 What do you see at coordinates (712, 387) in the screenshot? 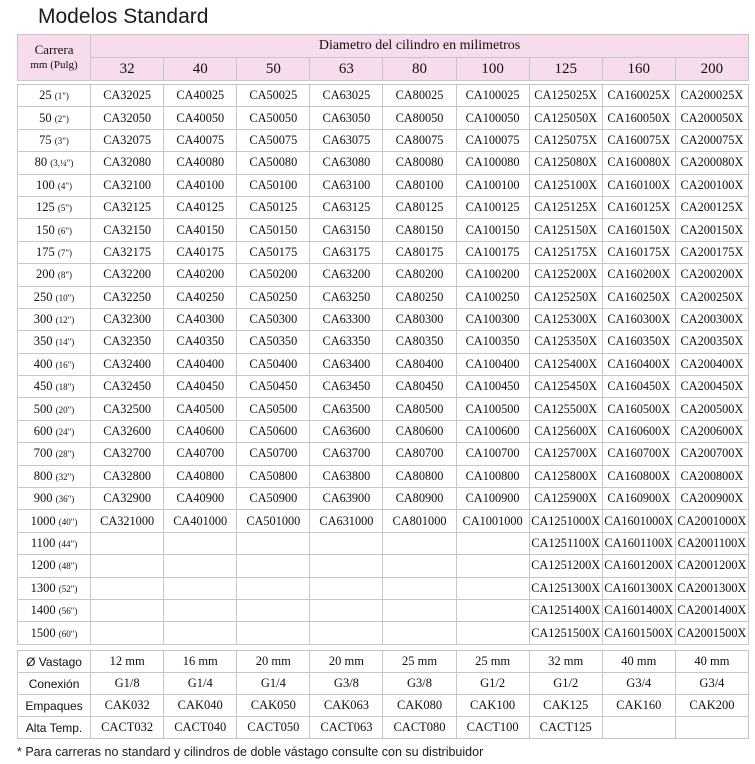
I see `model-code-cell: CA200450X` at bounding box center [712, 387].